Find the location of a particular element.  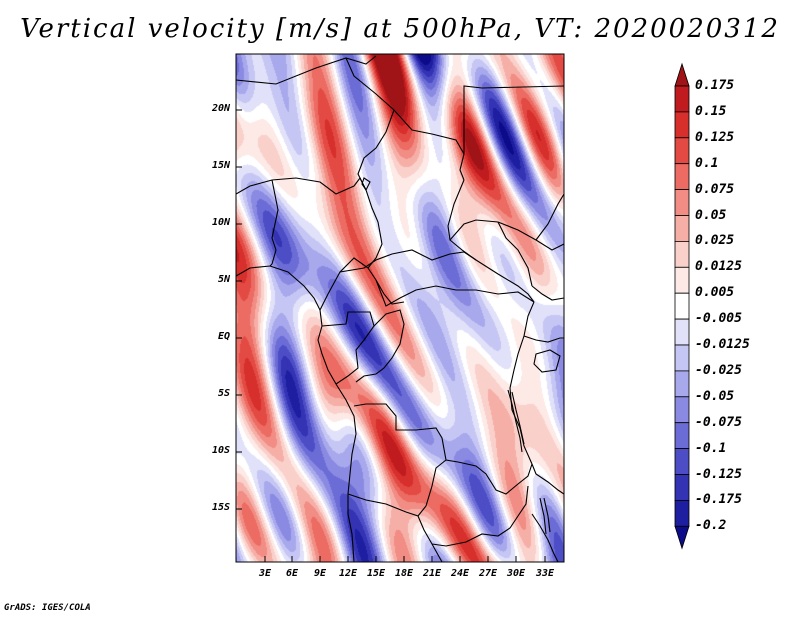

colorbar-label: -0.1 is located at coordinates (711, 448).